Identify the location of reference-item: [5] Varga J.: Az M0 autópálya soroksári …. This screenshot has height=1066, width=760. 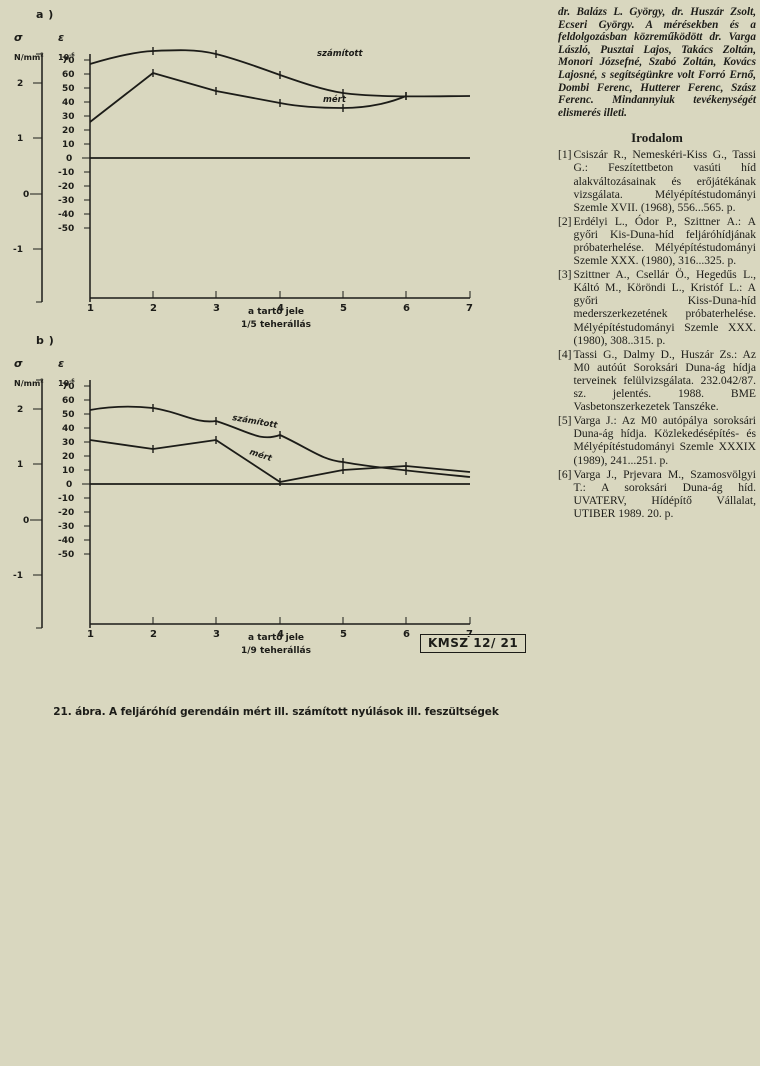
(657, 440).